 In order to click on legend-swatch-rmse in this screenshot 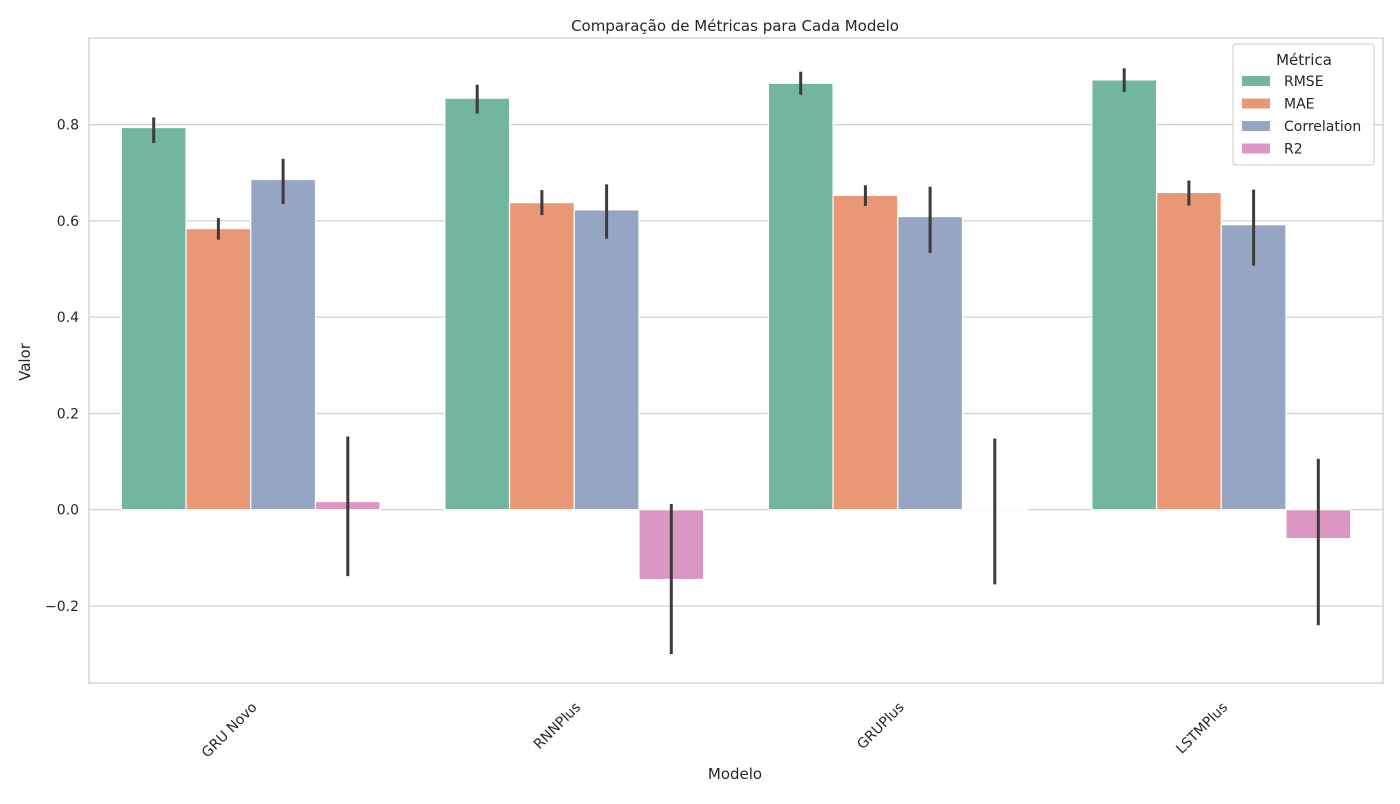, I will do `click(1256, 81)`.